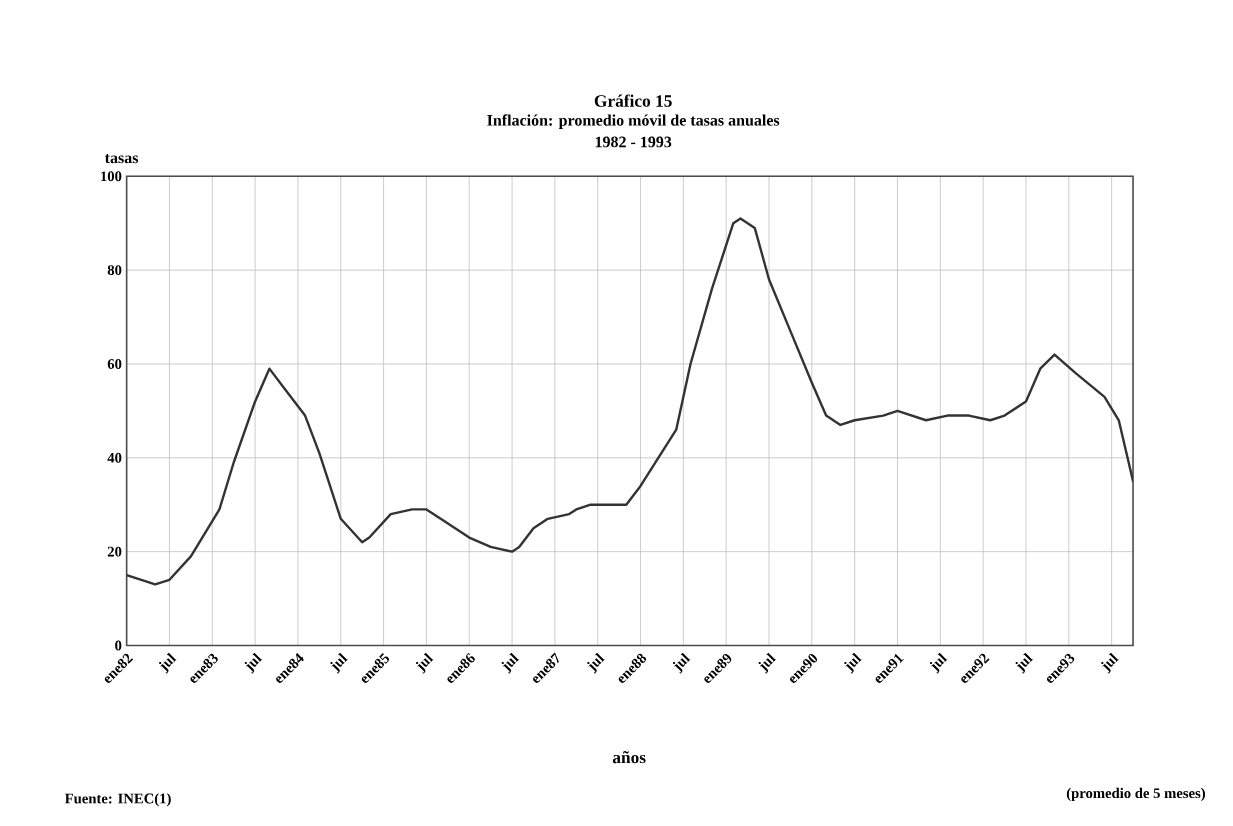  What do you see at coordinates (1135, 794) in the screenshot?
I see `text: (promedio de 5 meses)` at bounding box center [1135, 794].